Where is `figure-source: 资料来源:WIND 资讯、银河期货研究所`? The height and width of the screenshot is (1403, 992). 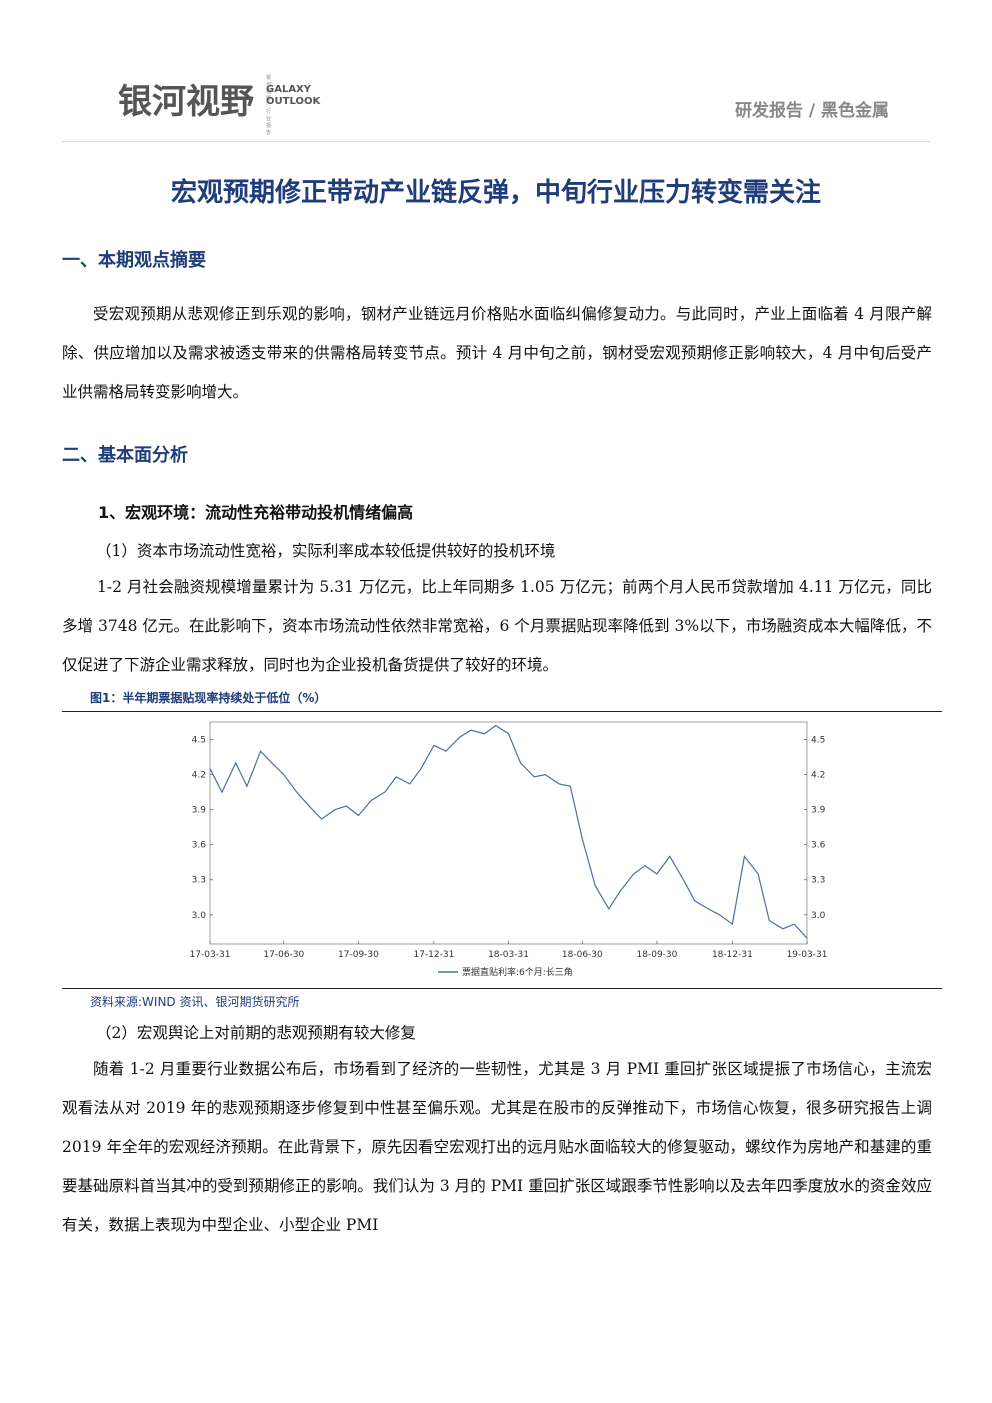 figure-source: 资料来源:WIND 资讯、银河期货研究所 is located at coordinates (195, 1002).